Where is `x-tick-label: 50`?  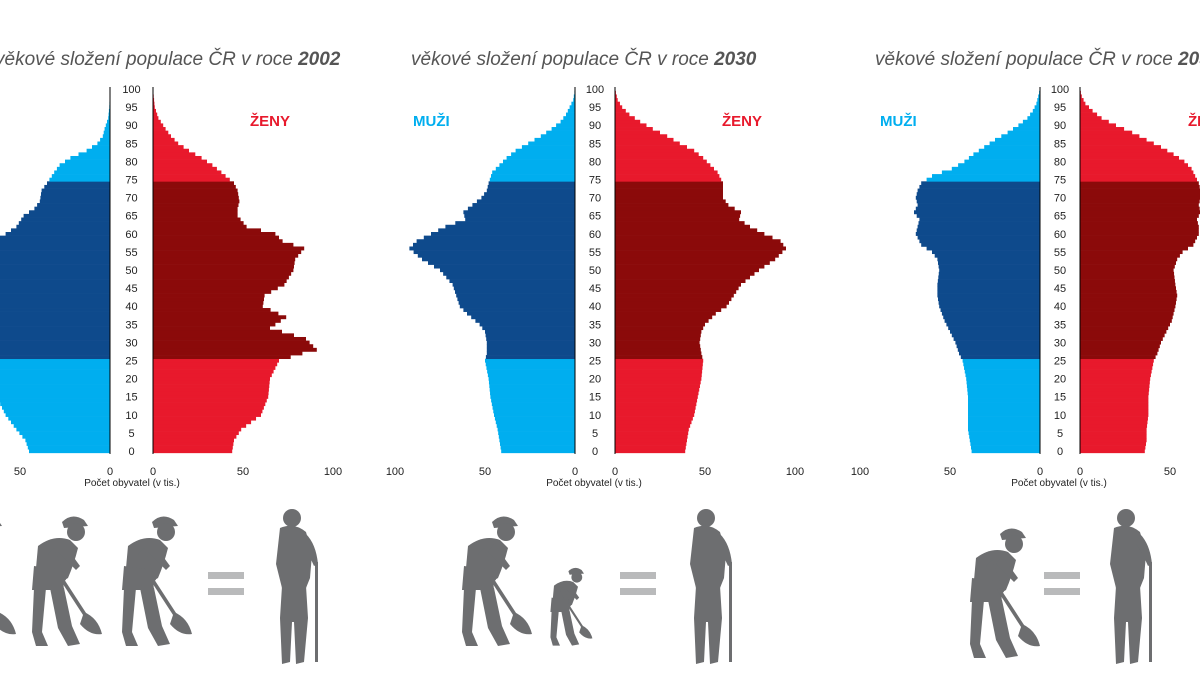 x-tick-label: 50 is located at coordinates (705, 472).